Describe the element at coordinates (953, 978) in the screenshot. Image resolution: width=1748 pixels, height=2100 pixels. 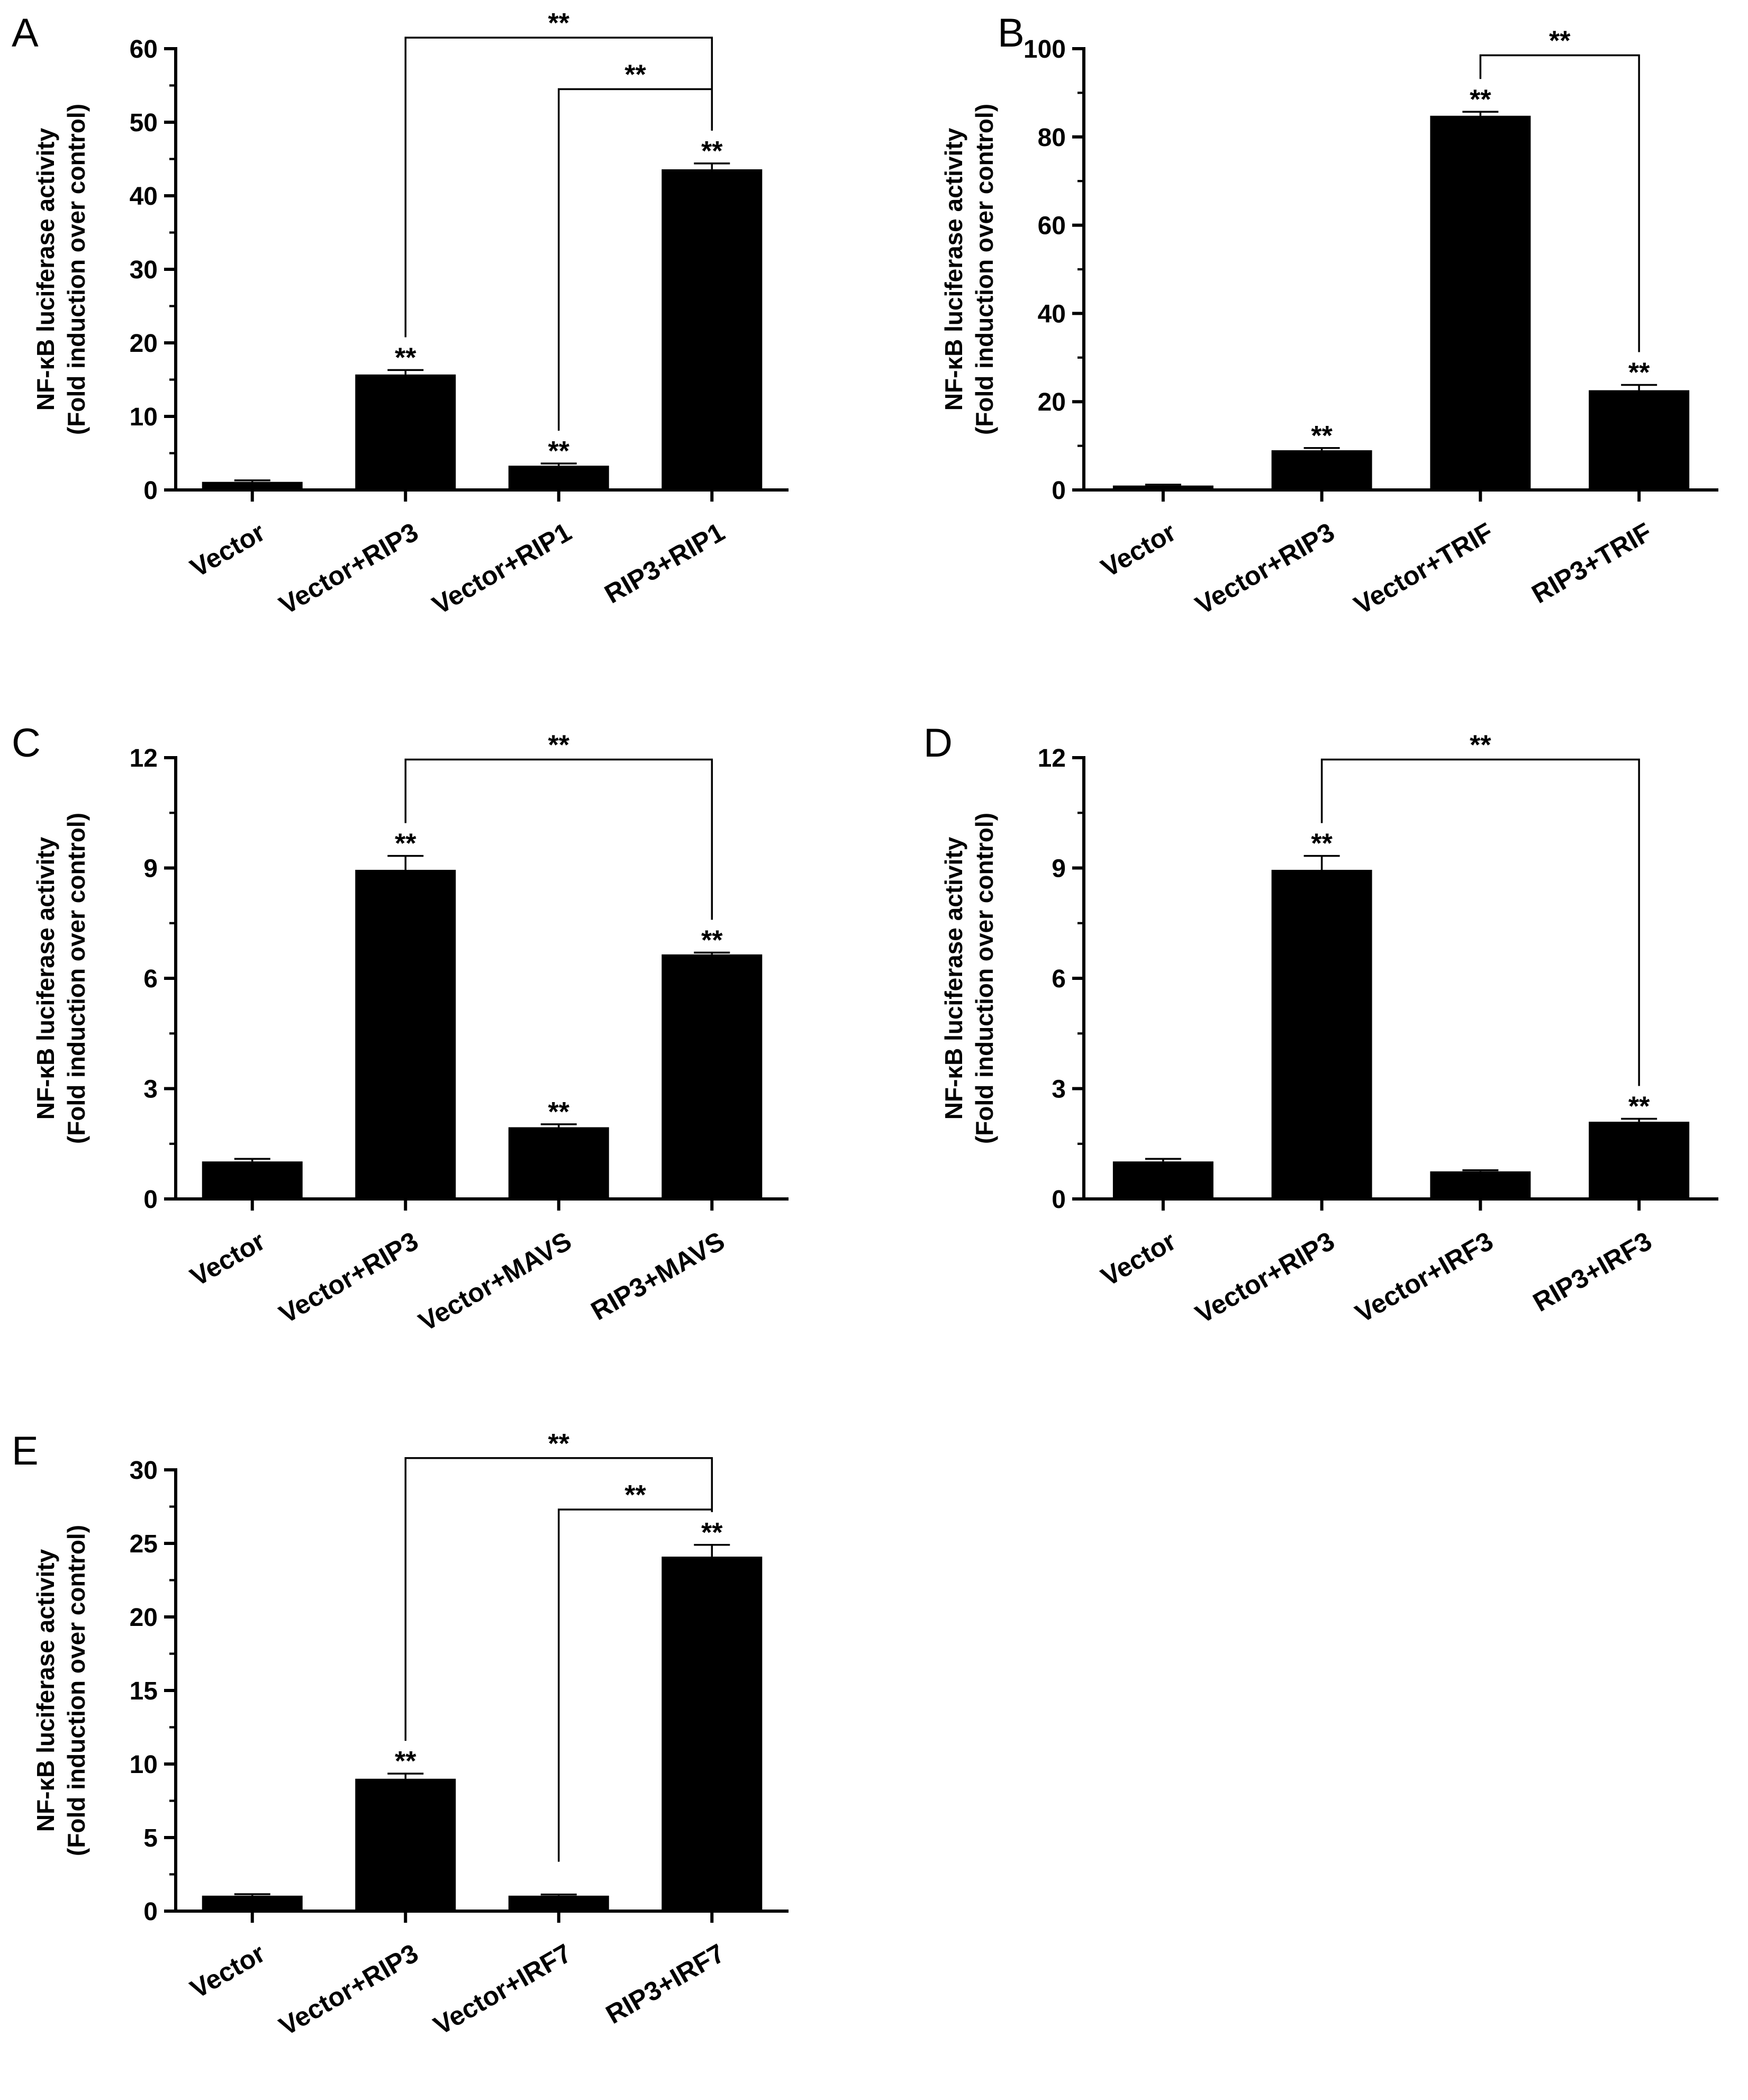
I see `panel-d-ylabel: NF-κB luciferase activity` at that location.